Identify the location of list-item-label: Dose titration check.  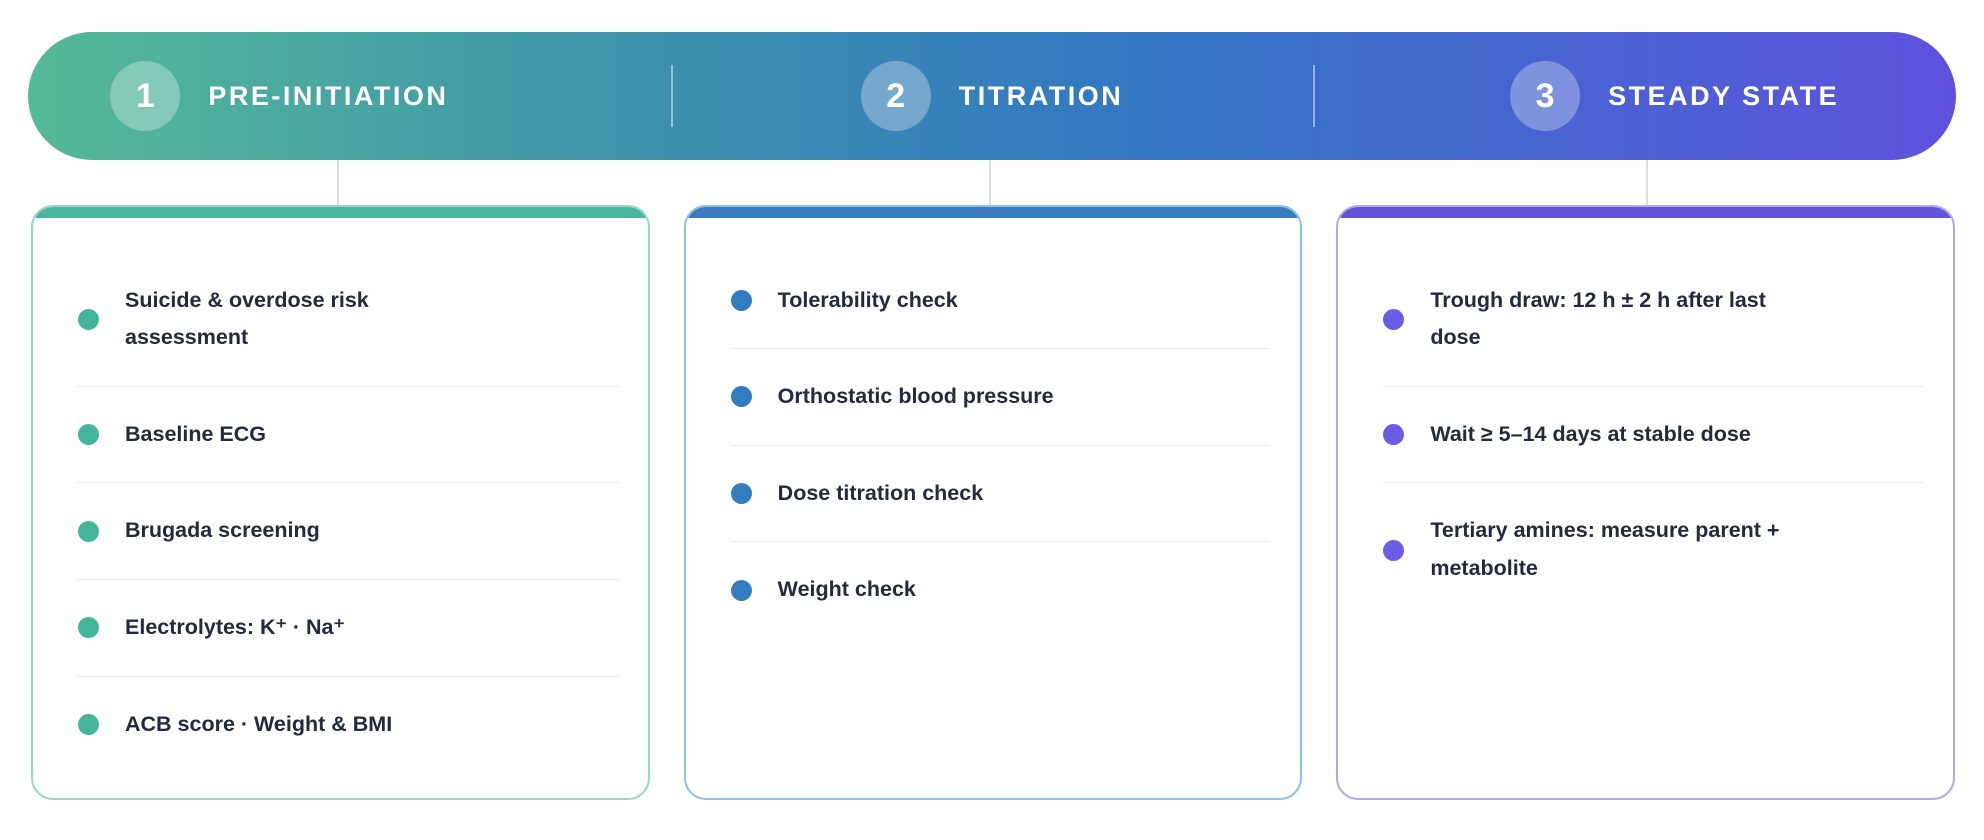
(880, 492).